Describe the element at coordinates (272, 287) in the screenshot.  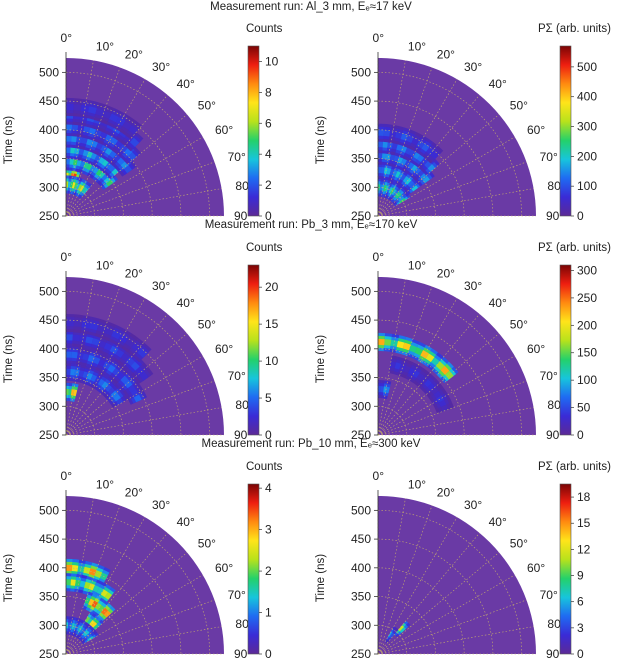
I see `colorbar-tick-label: 20` at that location.